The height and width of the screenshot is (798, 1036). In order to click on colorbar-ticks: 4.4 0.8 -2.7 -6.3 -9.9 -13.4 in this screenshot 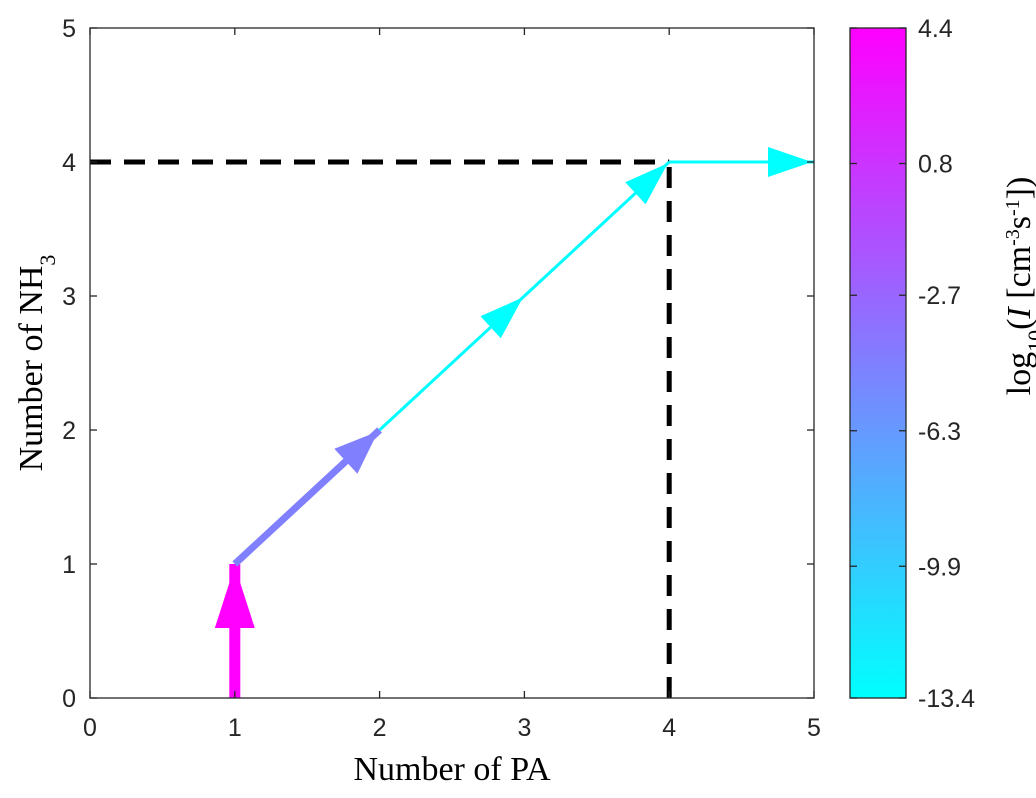, I will do `click(912, 364)`.